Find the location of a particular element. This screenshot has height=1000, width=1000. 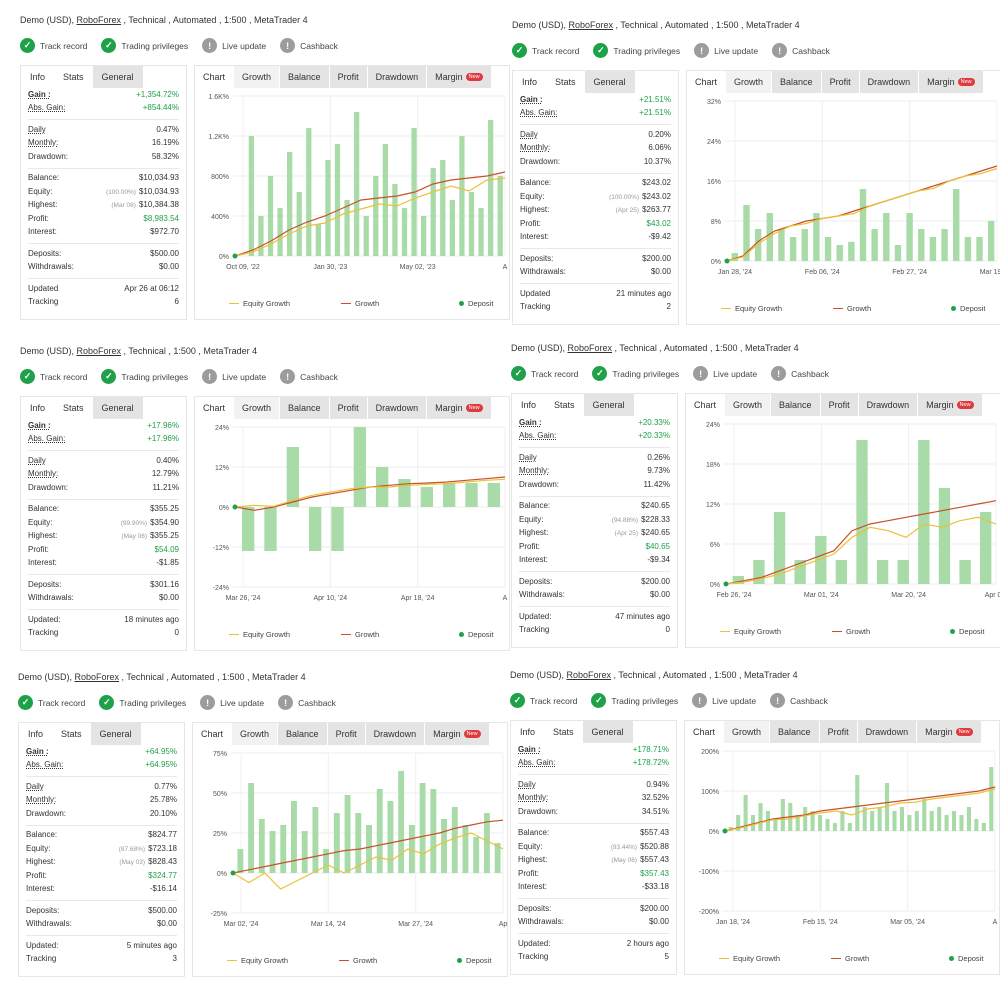

stat-label: Profit: is located at coordinates (38, 218).